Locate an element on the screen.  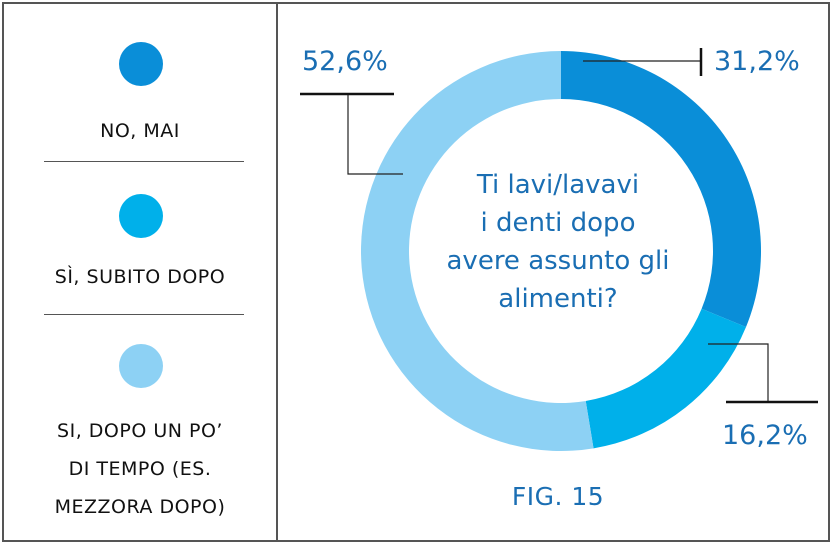
legend-label-line: SI, DOPO UN PO’ is located at coordinates (140, 431).